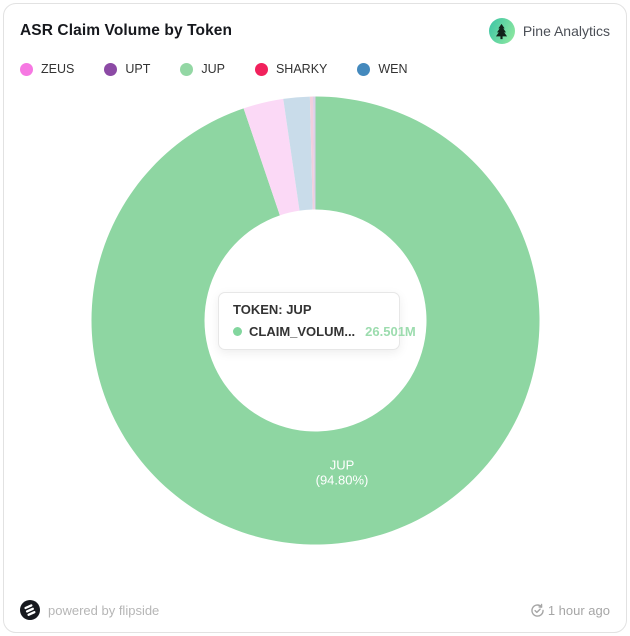  Describe the element at coordinates (301, 69) in the screenshot. I see `legend-label-sharky: SHARKY` at that location.